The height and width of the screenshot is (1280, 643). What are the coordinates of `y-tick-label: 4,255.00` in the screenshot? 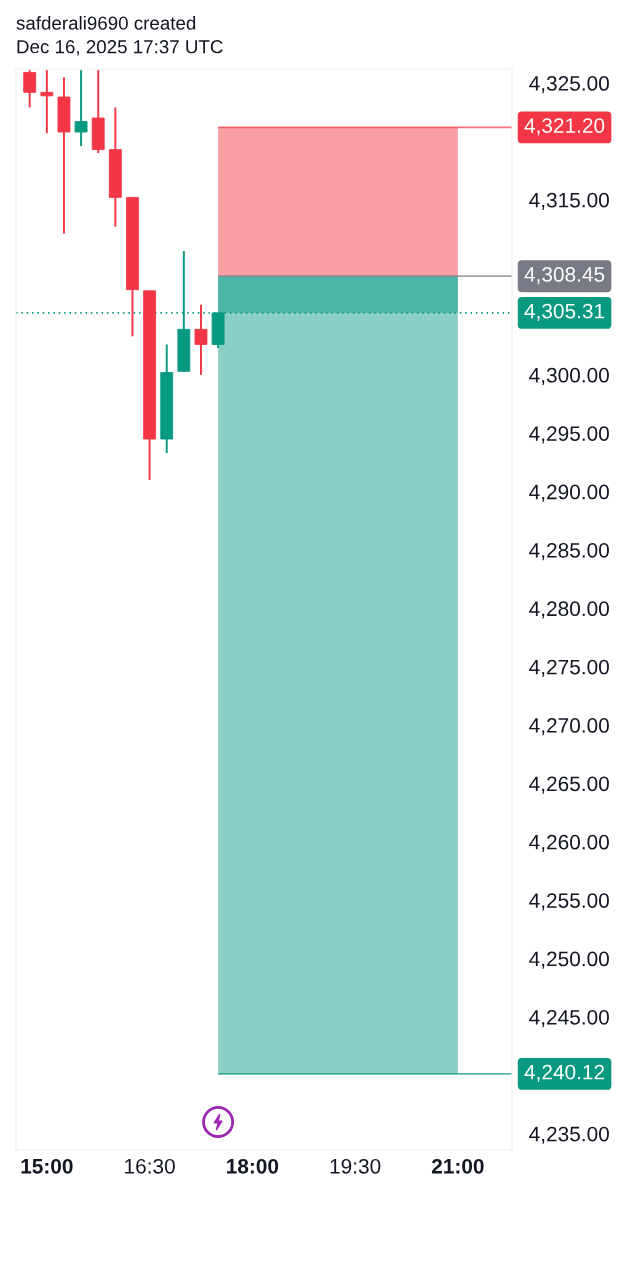 It's located at (569, 902).